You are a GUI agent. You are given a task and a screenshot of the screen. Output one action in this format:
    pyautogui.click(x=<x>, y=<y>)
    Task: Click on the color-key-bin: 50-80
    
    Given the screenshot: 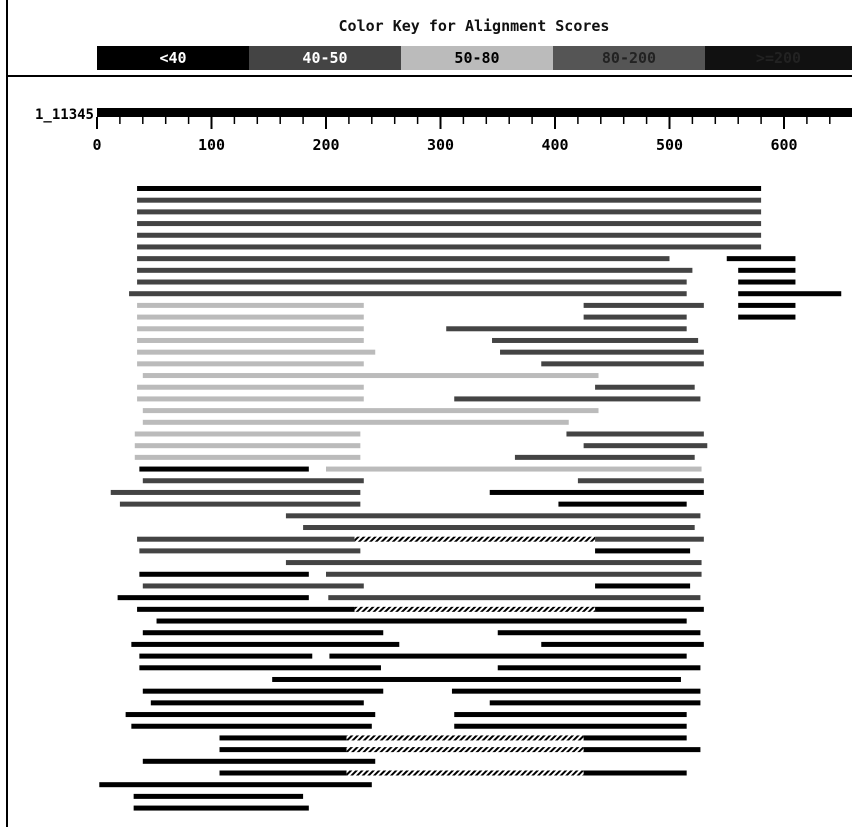 What is the action you would take?
    pyautogui.click(x=477, y=58)
    